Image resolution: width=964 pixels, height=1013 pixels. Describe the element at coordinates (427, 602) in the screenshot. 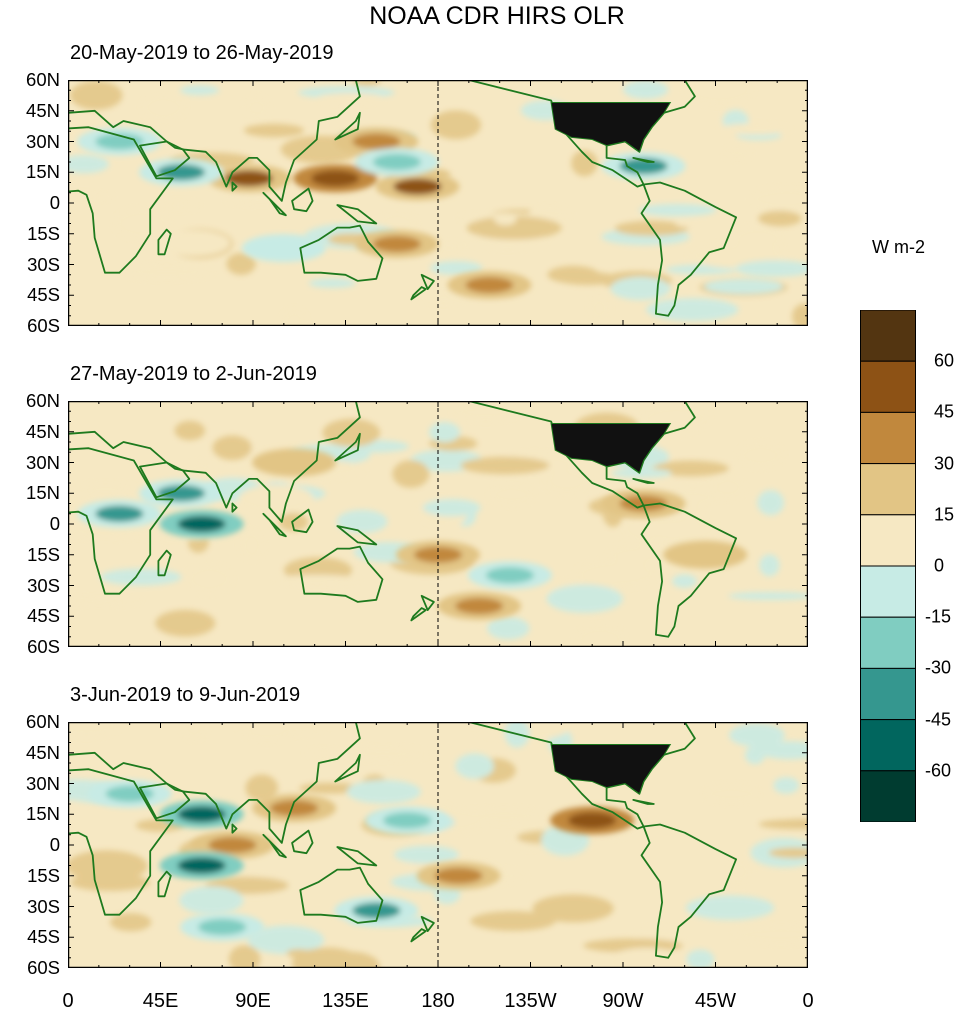

I see `coastline-nz` at that location.